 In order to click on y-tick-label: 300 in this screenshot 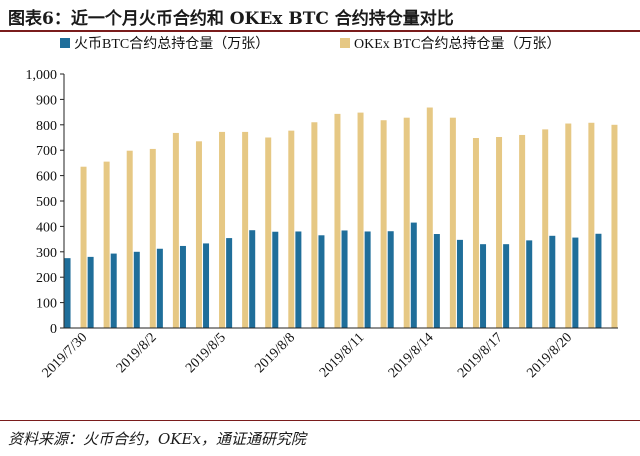, I will do `click(46, 253)`.